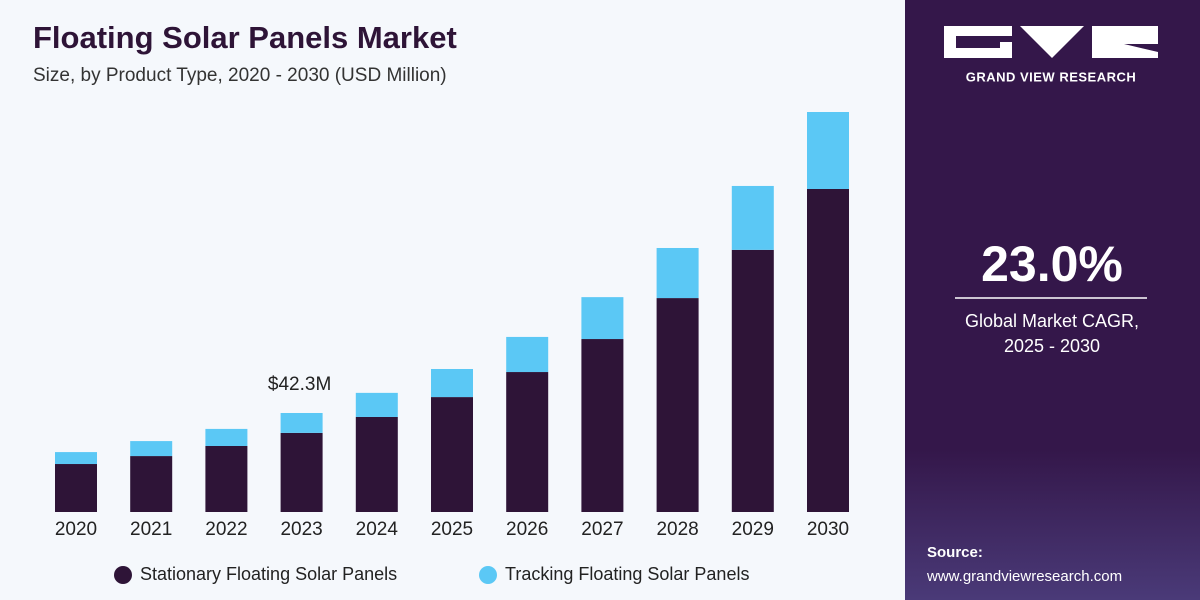 The width and height of the screenshot is (1200, 600). I want to click on chart-title: Floating Solar Panels Market, so click(245, 37).